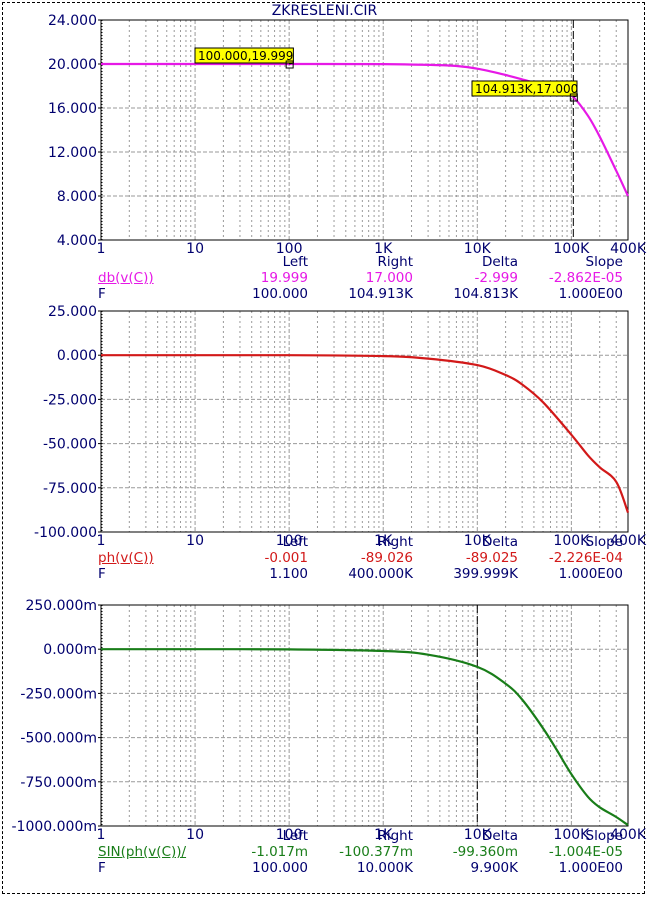 Image resolution: width=649 pixels, height=898 pixels. I want to click on trace-value: -99.360m, so click(485, 852).